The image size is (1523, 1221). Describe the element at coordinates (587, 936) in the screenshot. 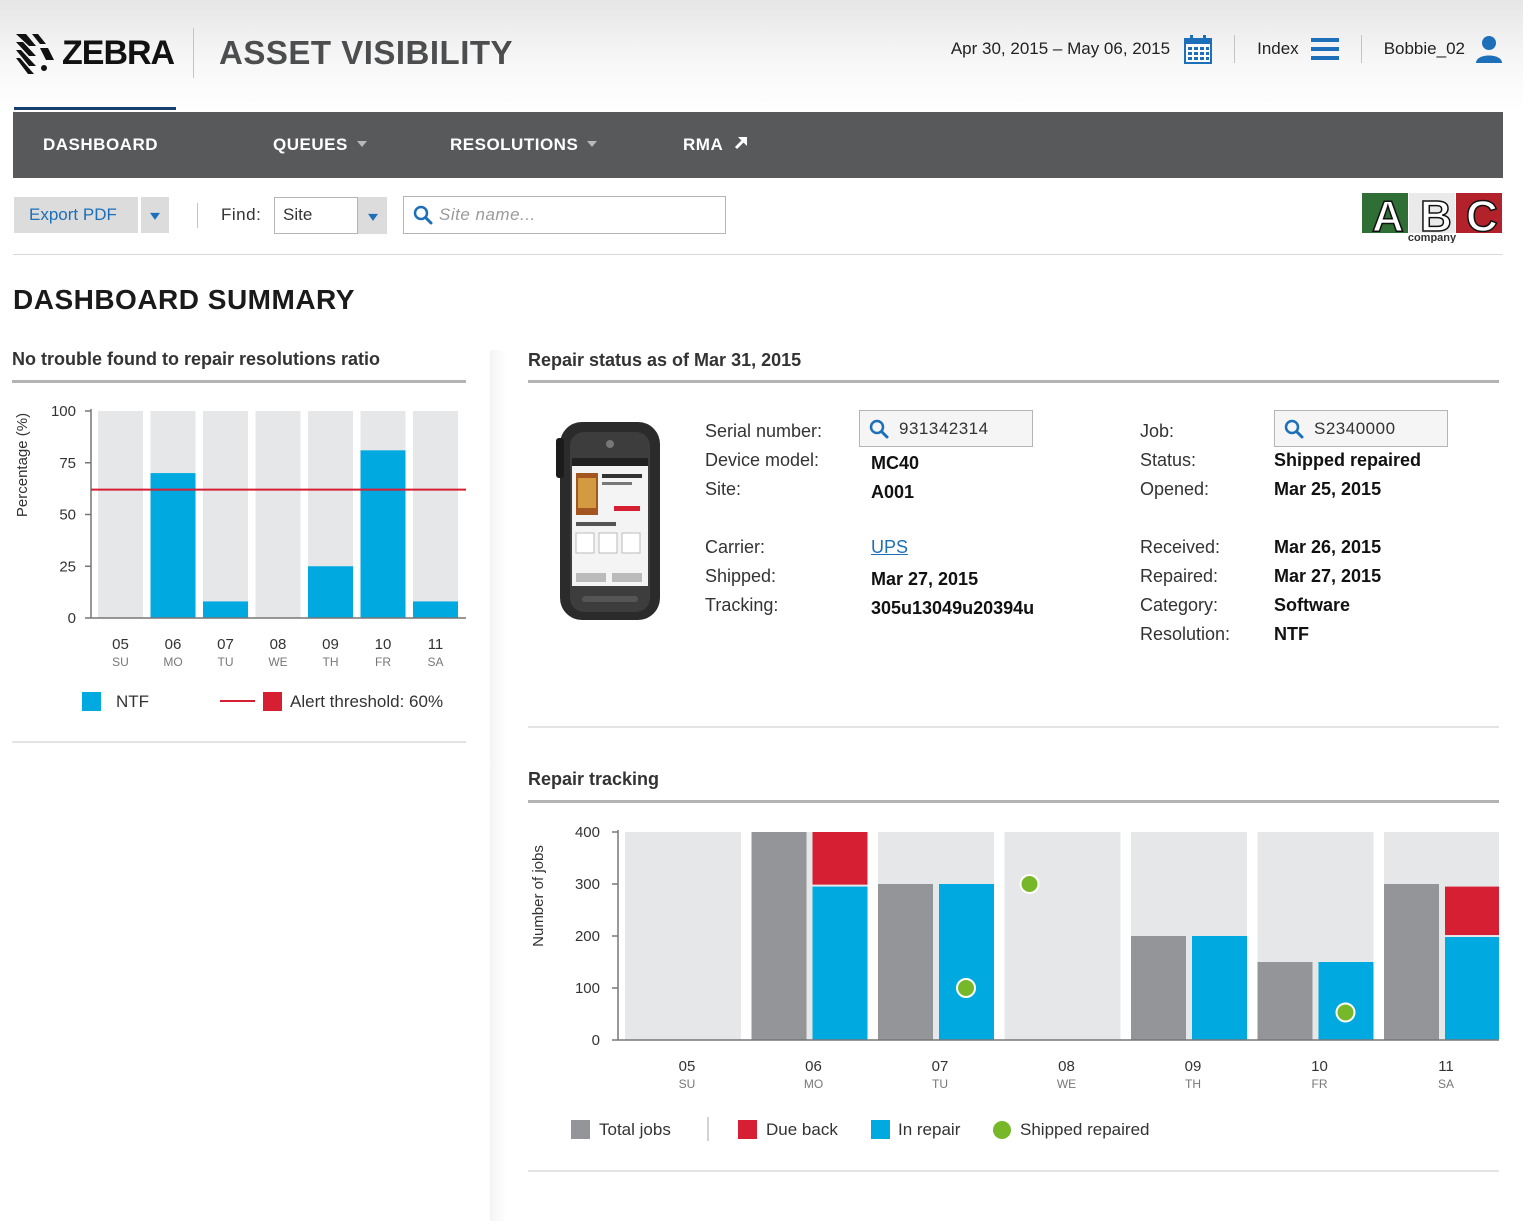

I see `tracking-y-tick-200: 200` at that location.